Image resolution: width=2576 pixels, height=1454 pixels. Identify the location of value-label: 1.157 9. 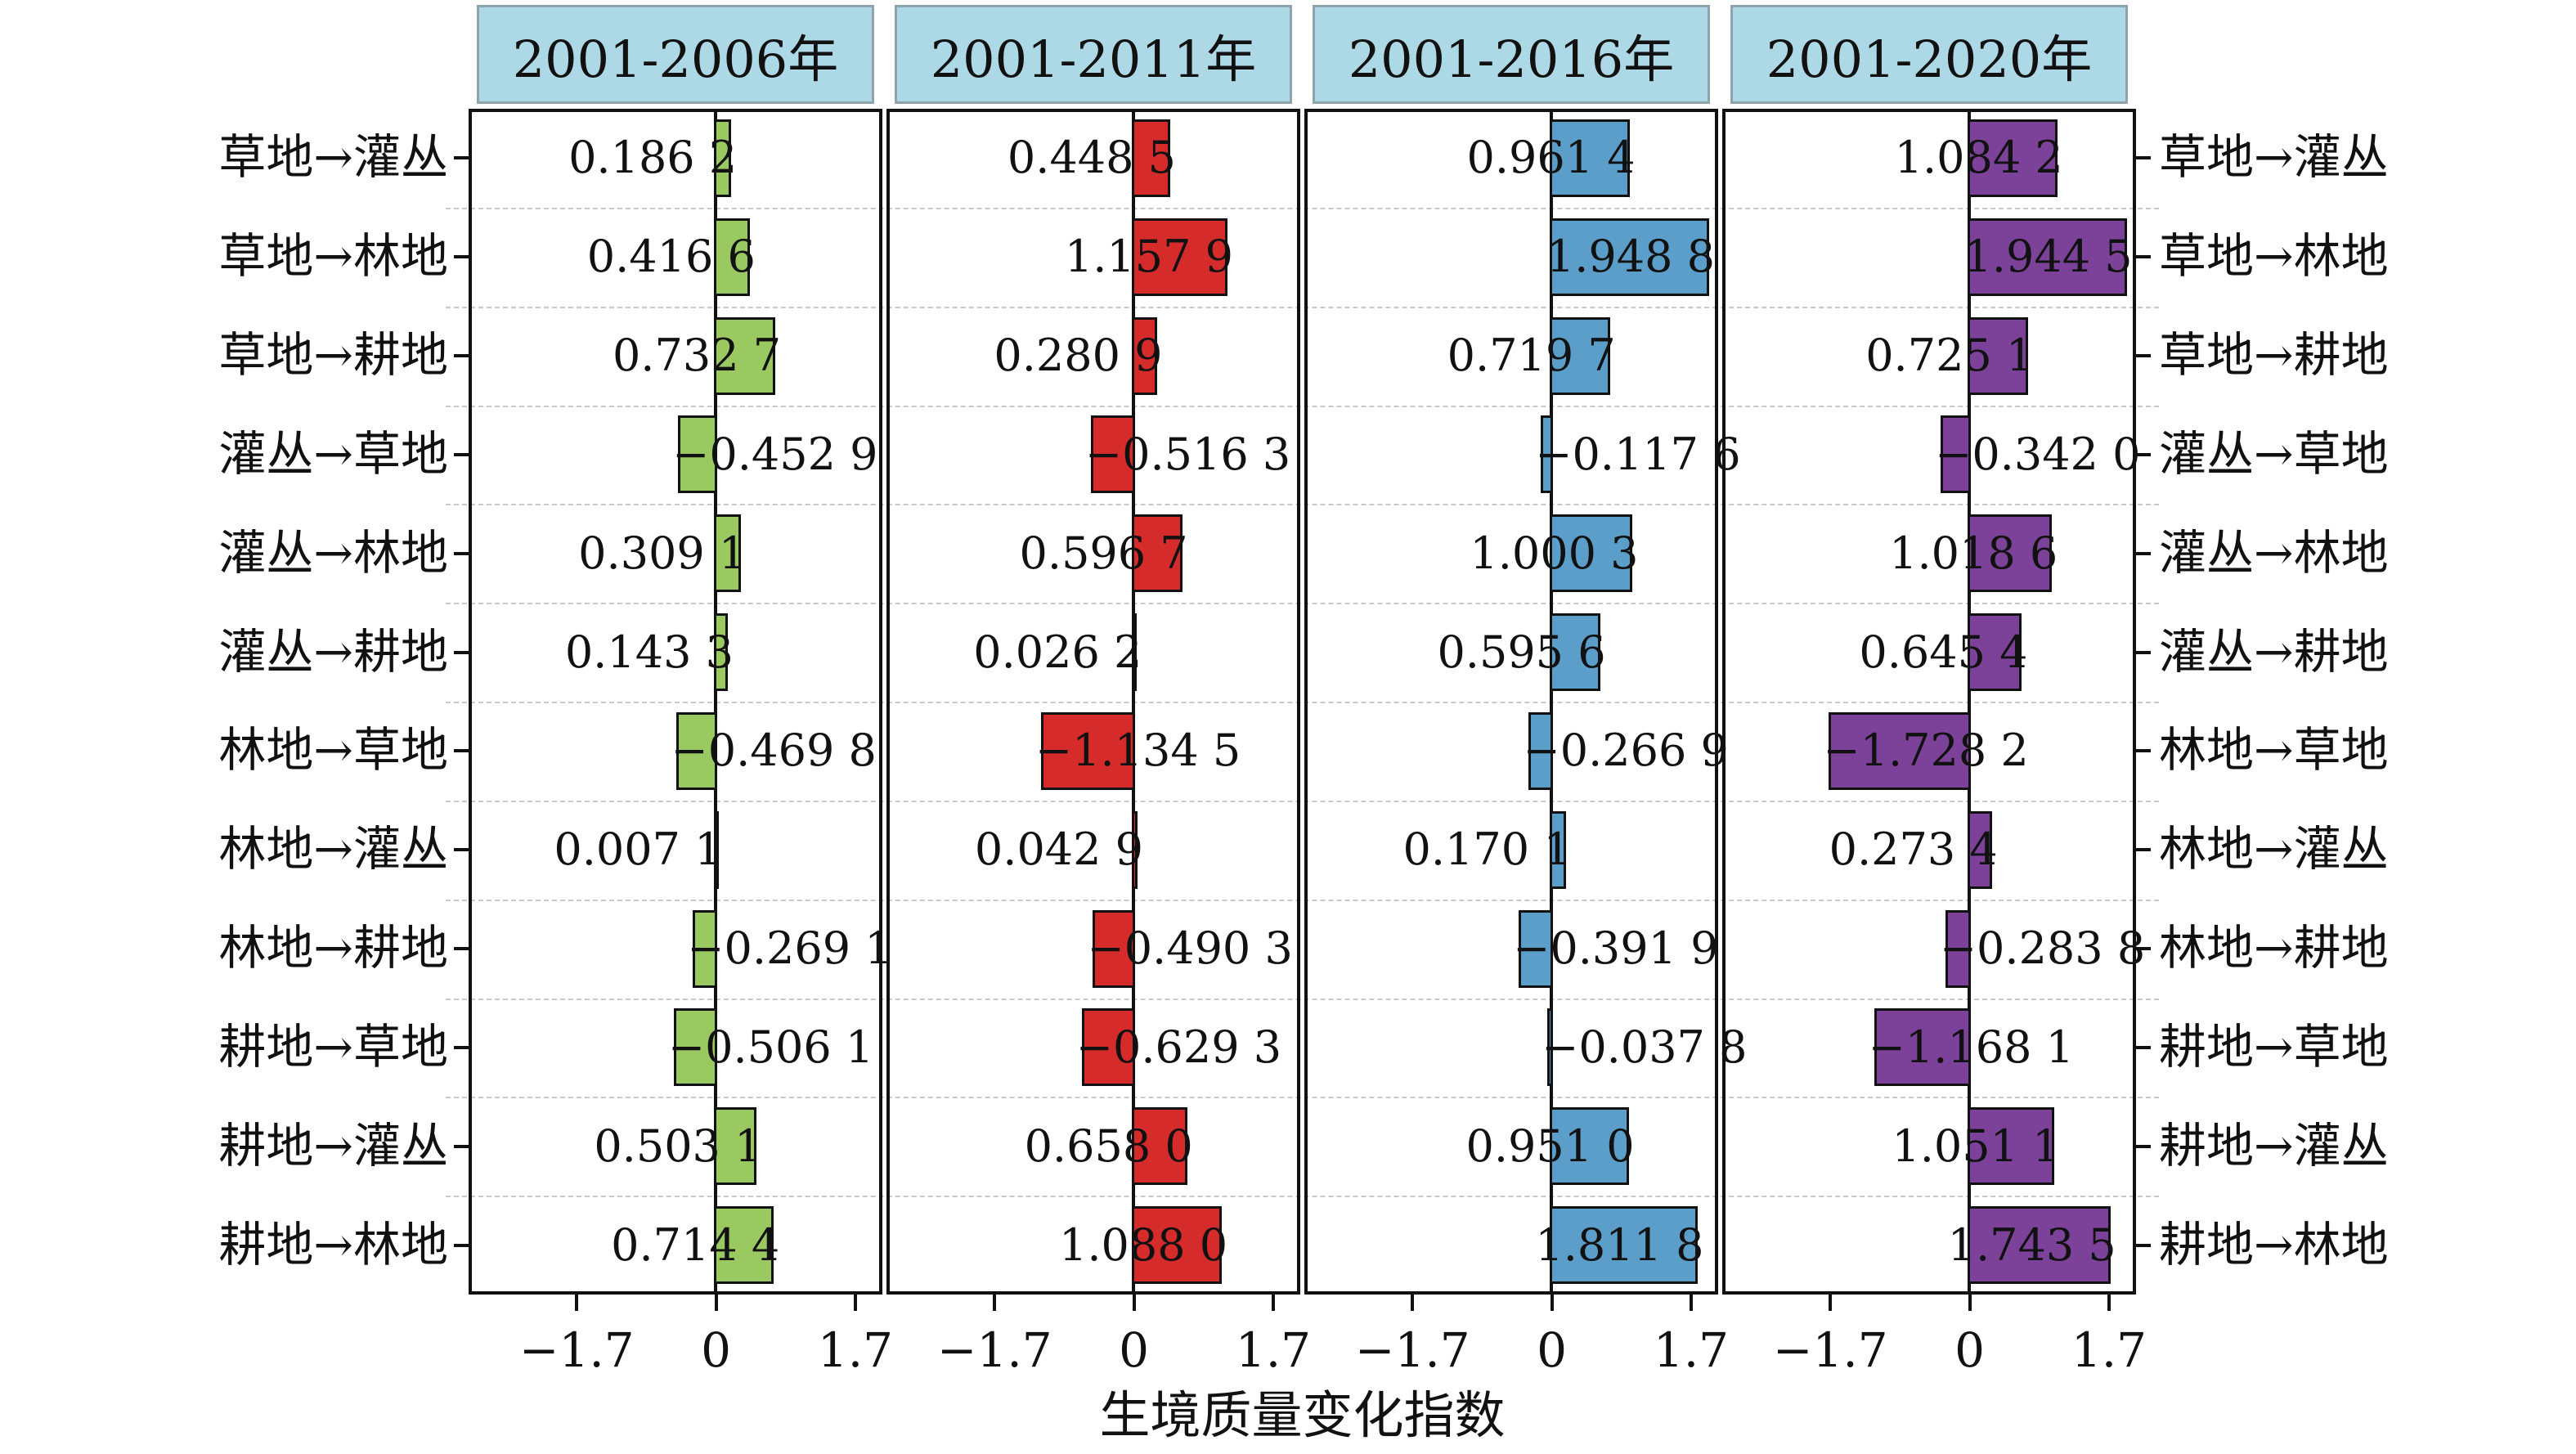
(1148, 257).